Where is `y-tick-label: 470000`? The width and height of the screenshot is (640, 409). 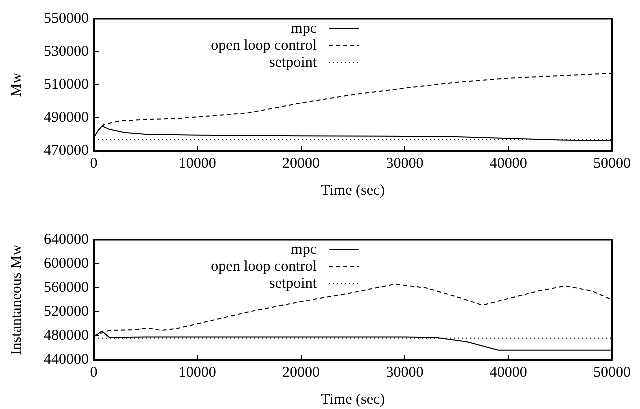 y-tick-label: 470000 is located at coordinates (66, 150).